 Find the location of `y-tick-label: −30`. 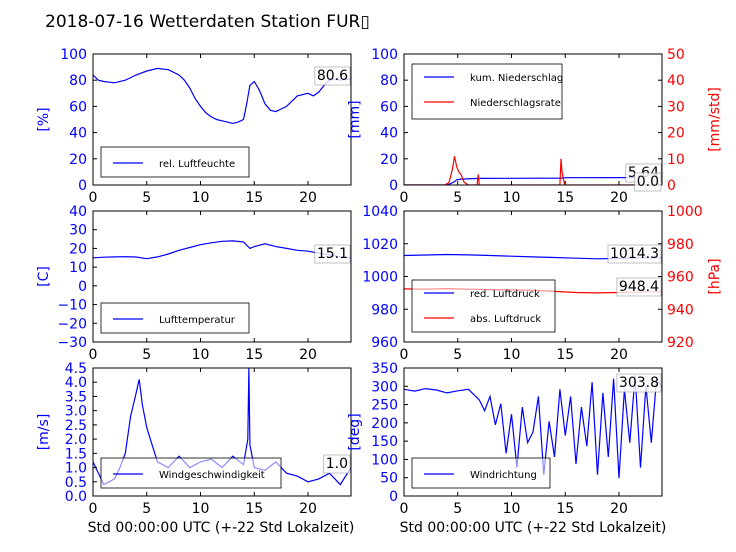

y-tick-label: −30 is located at coordinates (72, 343).